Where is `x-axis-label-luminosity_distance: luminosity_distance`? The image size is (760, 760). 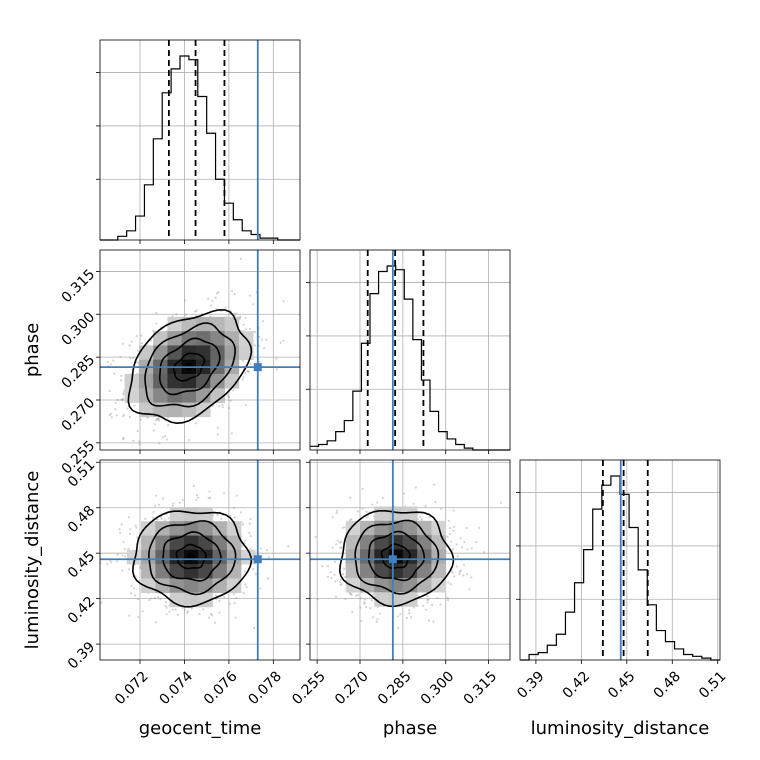
x-axis-label-luminosity_distance: luminosity_distance is located at coordinates (620, 728).